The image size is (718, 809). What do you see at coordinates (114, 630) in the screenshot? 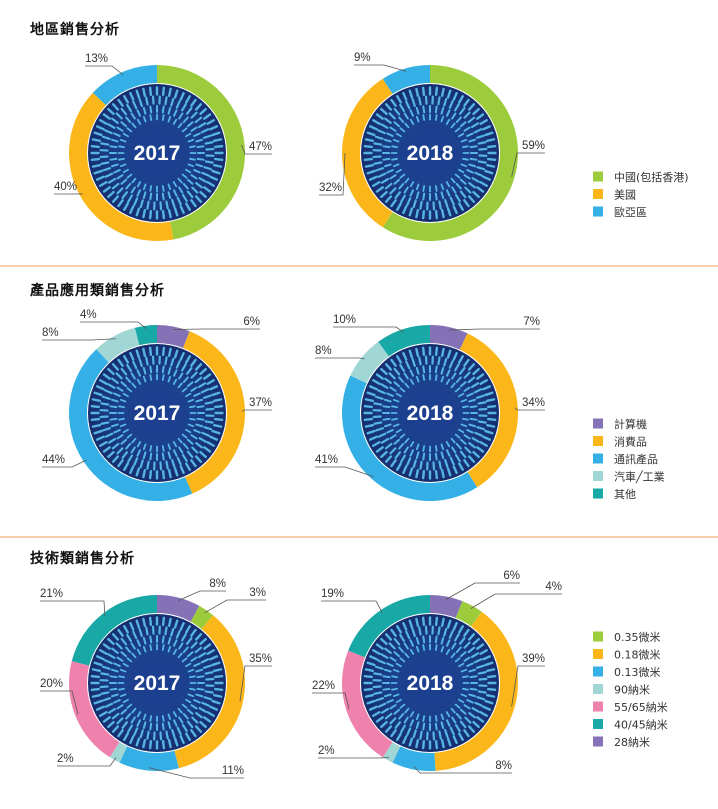
I see `slice-40/45納米` at bounding box center [114, 630].